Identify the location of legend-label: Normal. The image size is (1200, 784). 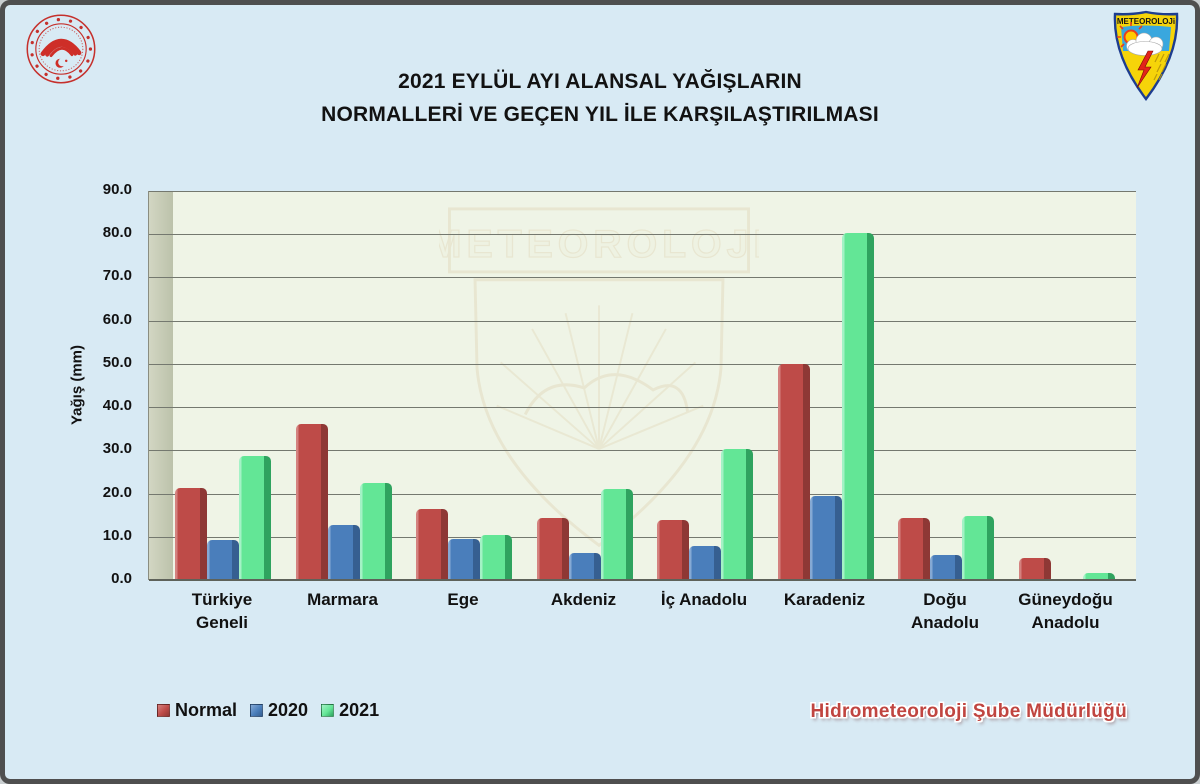
(206, 710).